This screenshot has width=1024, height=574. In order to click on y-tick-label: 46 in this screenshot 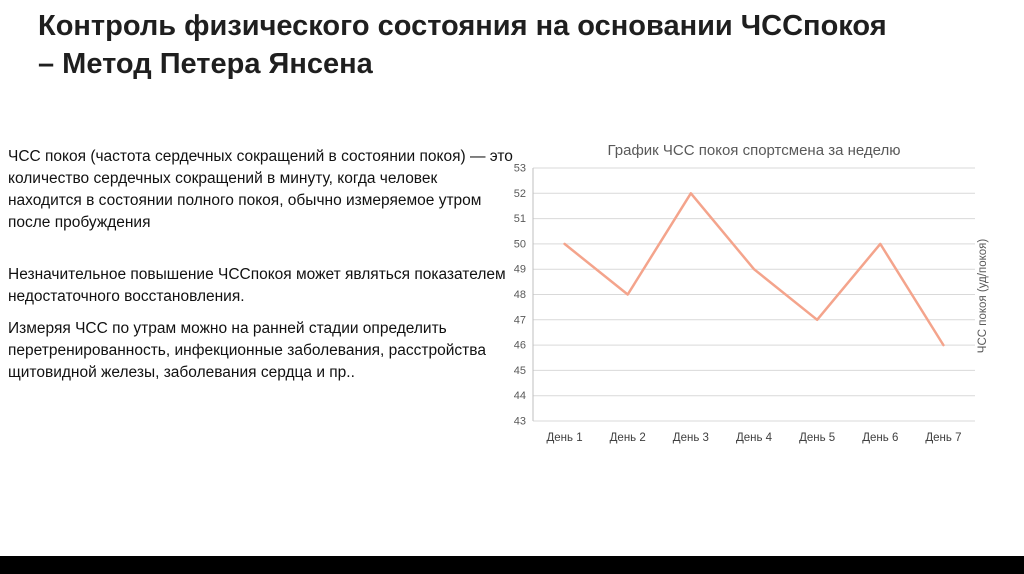, I will do `click(520, 346)`.